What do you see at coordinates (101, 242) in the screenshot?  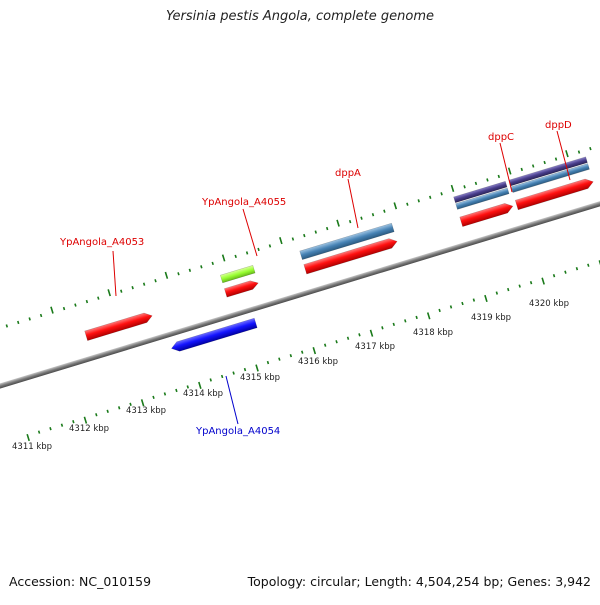 I see `gene-label-ypangola-a4053: YpAngola_A4053` at bounding box center [101, 242].